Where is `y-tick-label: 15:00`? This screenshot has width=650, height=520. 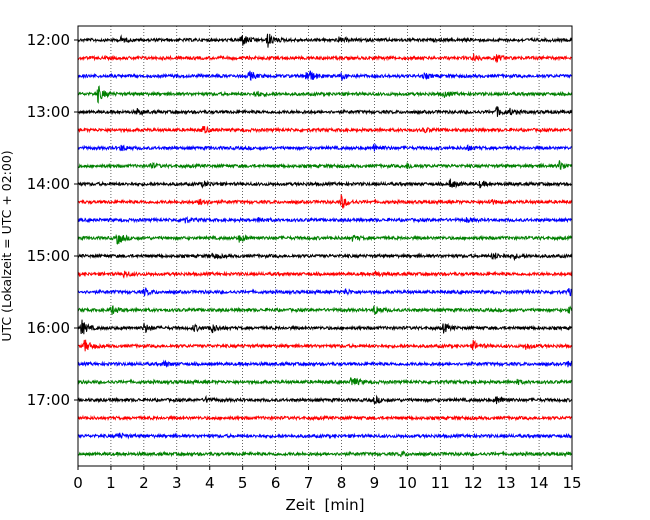 y-tick-label: 15:00 is located at coordinates (48, 256).